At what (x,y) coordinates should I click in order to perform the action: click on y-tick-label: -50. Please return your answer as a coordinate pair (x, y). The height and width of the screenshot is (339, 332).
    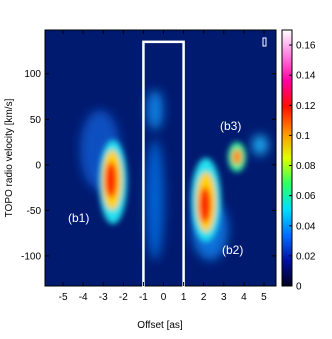
    Looking at the image, I should click on (34, 211).